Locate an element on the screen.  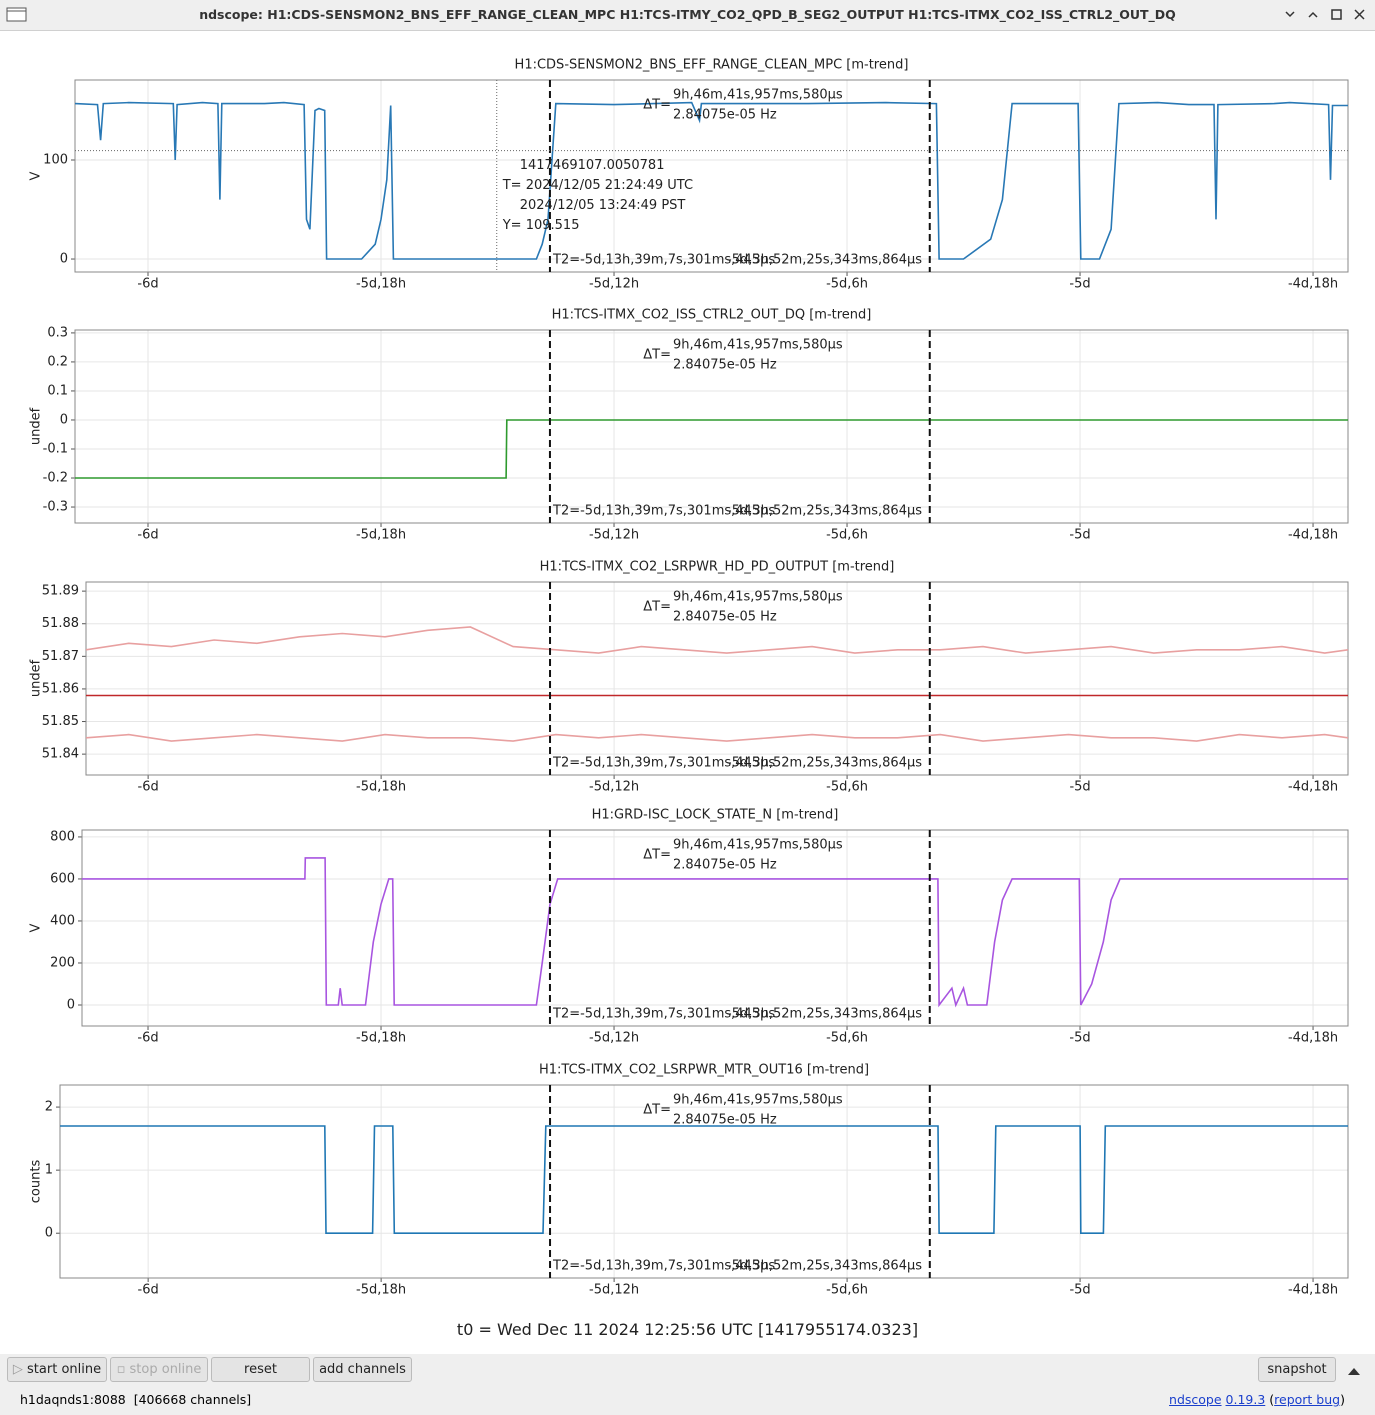
y-tick-label: 100 is located at coordinates (55, 160).